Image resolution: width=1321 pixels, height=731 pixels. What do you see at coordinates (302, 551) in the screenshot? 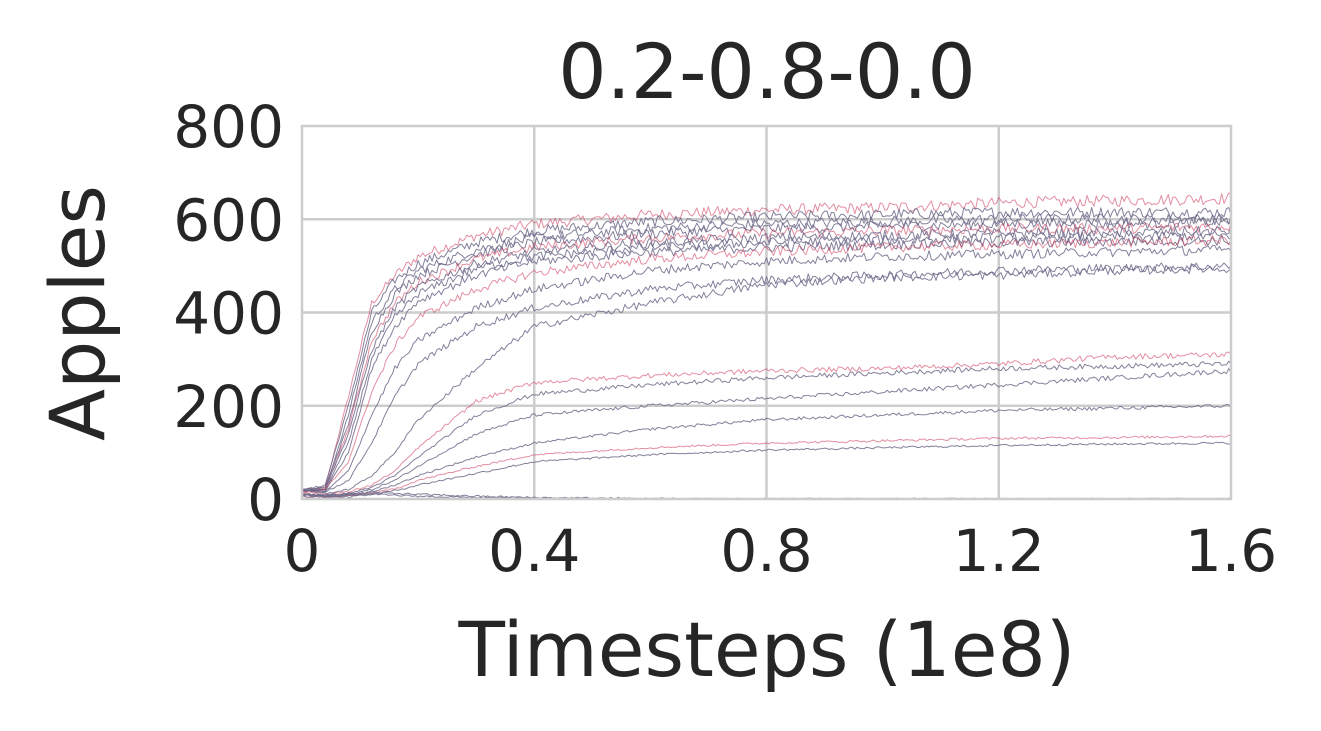
I see `x-tick-label: 0` at bounding box center [302, 551].